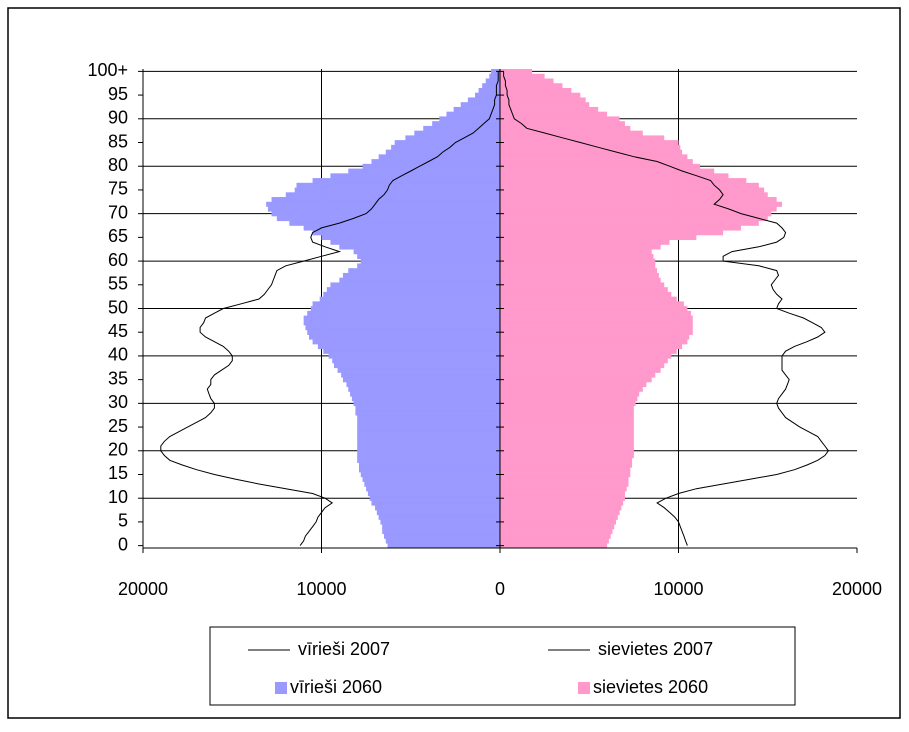  I want to click on x-tick-label: 20000, so click(857, 589).